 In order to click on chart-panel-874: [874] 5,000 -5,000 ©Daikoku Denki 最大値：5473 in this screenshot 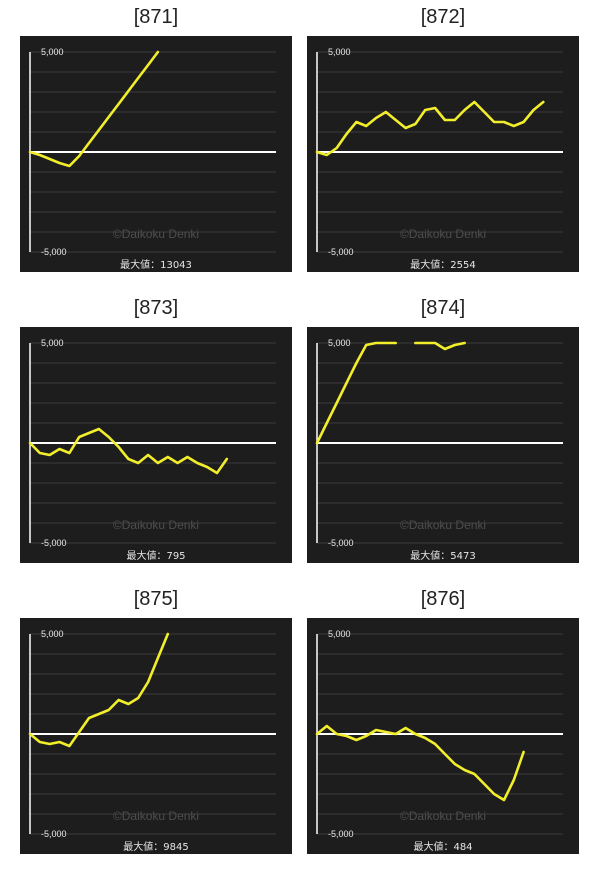, I will do `click(443, 427)`.